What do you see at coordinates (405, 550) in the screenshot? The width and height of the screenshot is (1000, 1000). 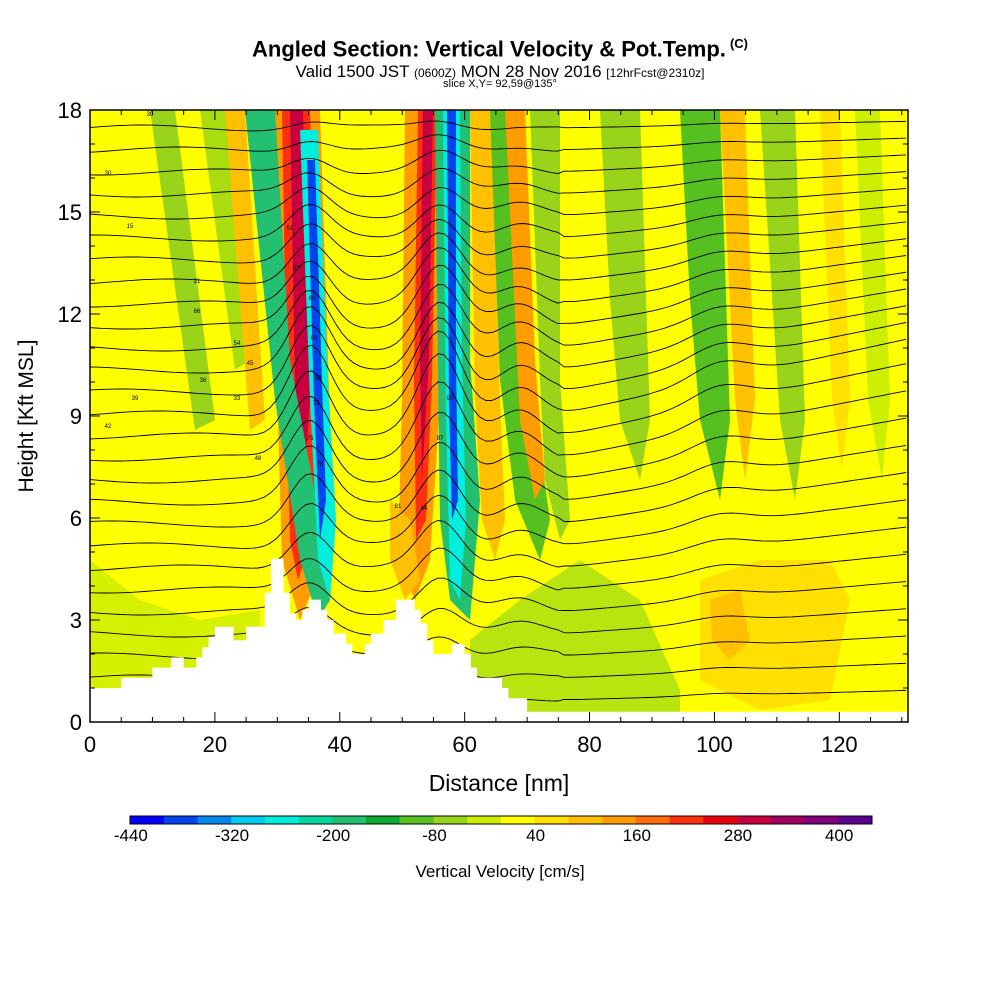 I see `orange-lowlevel-left` at bounding box center [405, 550].